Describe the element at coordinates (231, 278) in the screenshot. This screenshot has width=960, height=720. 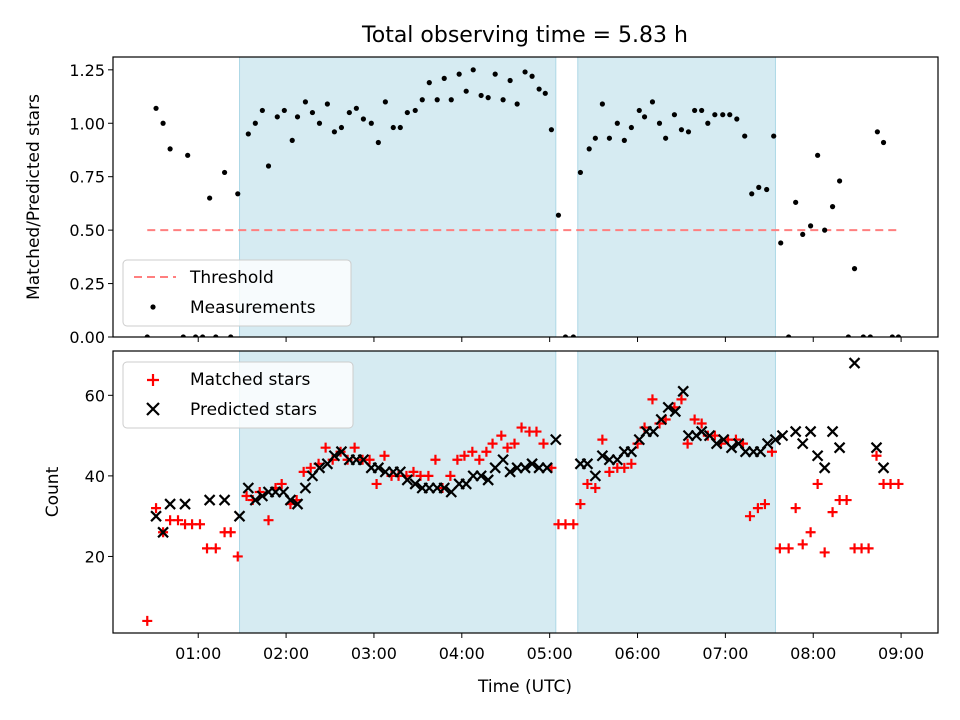
I see `legend-threshold-label: Threshold` at that location.